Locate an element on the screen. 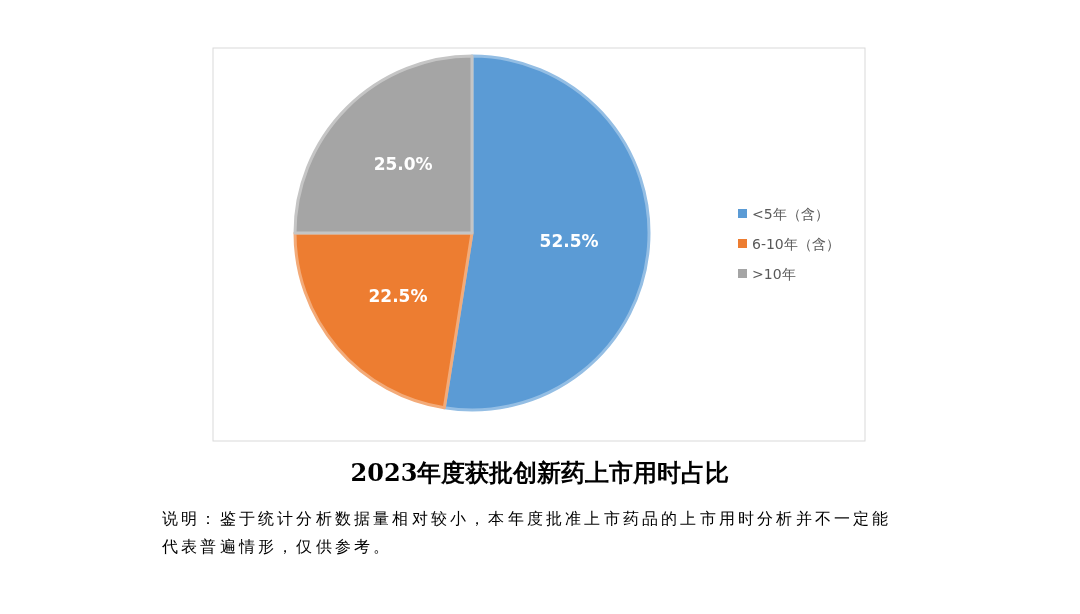 The width and height of the screenshot is (1080, 614). data-label: 25.0% is located at coordinates (403, 164).